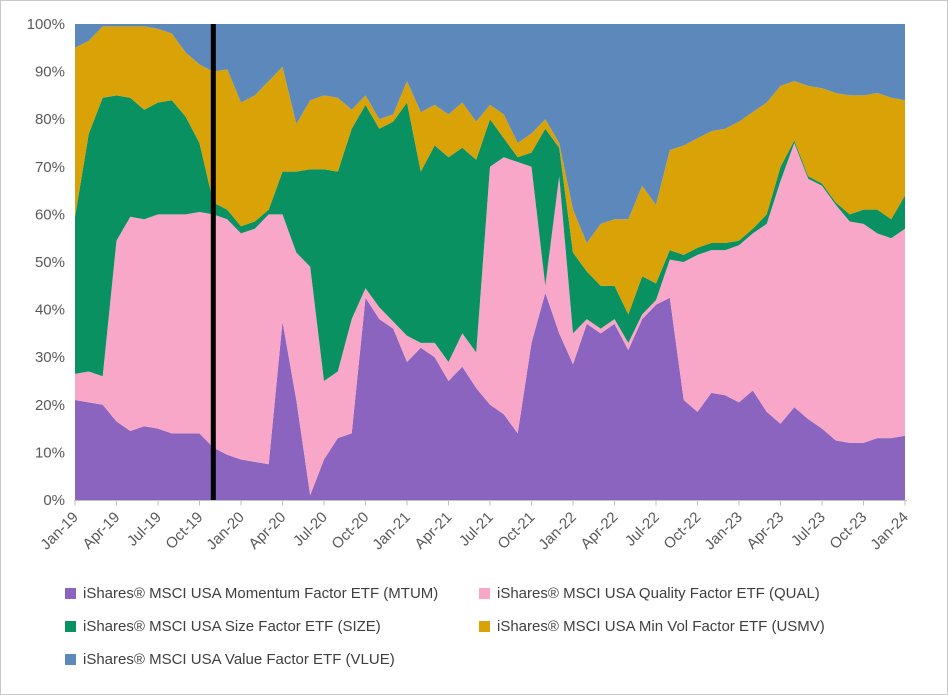 Image resolution: width=948 pixels, height=695 pixels. Describe the element at coordinates (144, 529) in the screenshot. I see `x-axis-label: Jul-19` at that location.